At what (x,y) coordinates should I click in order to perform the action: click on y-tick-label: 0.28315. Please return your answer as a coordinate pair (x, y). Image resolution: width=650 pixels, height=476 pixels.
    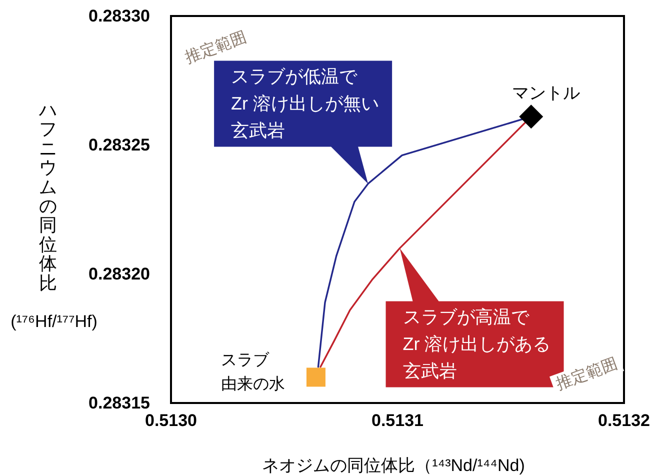
    Looking at the image, I should click on (119, 403).